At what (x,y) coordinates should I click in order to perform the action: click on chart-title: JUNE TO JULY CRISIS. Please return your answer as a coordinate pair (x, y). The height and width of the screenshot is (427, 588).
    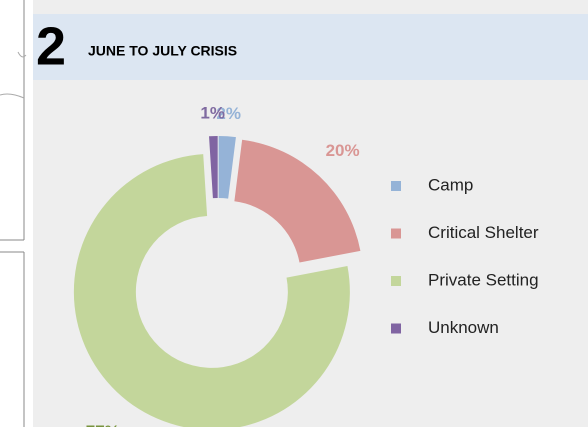
    Looking at the image, I should click on (162, 51).